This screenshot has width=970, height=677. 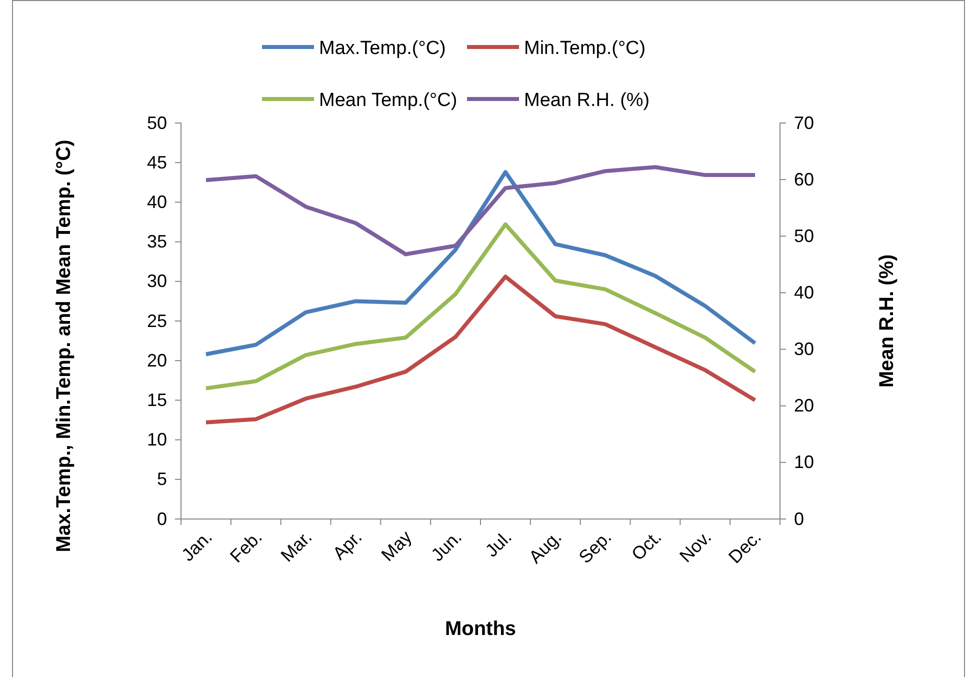 What do you see at coordinates (480, 629) in the screenshot?
I see `x-axis-title: Months` at bounding box center [480, 629].